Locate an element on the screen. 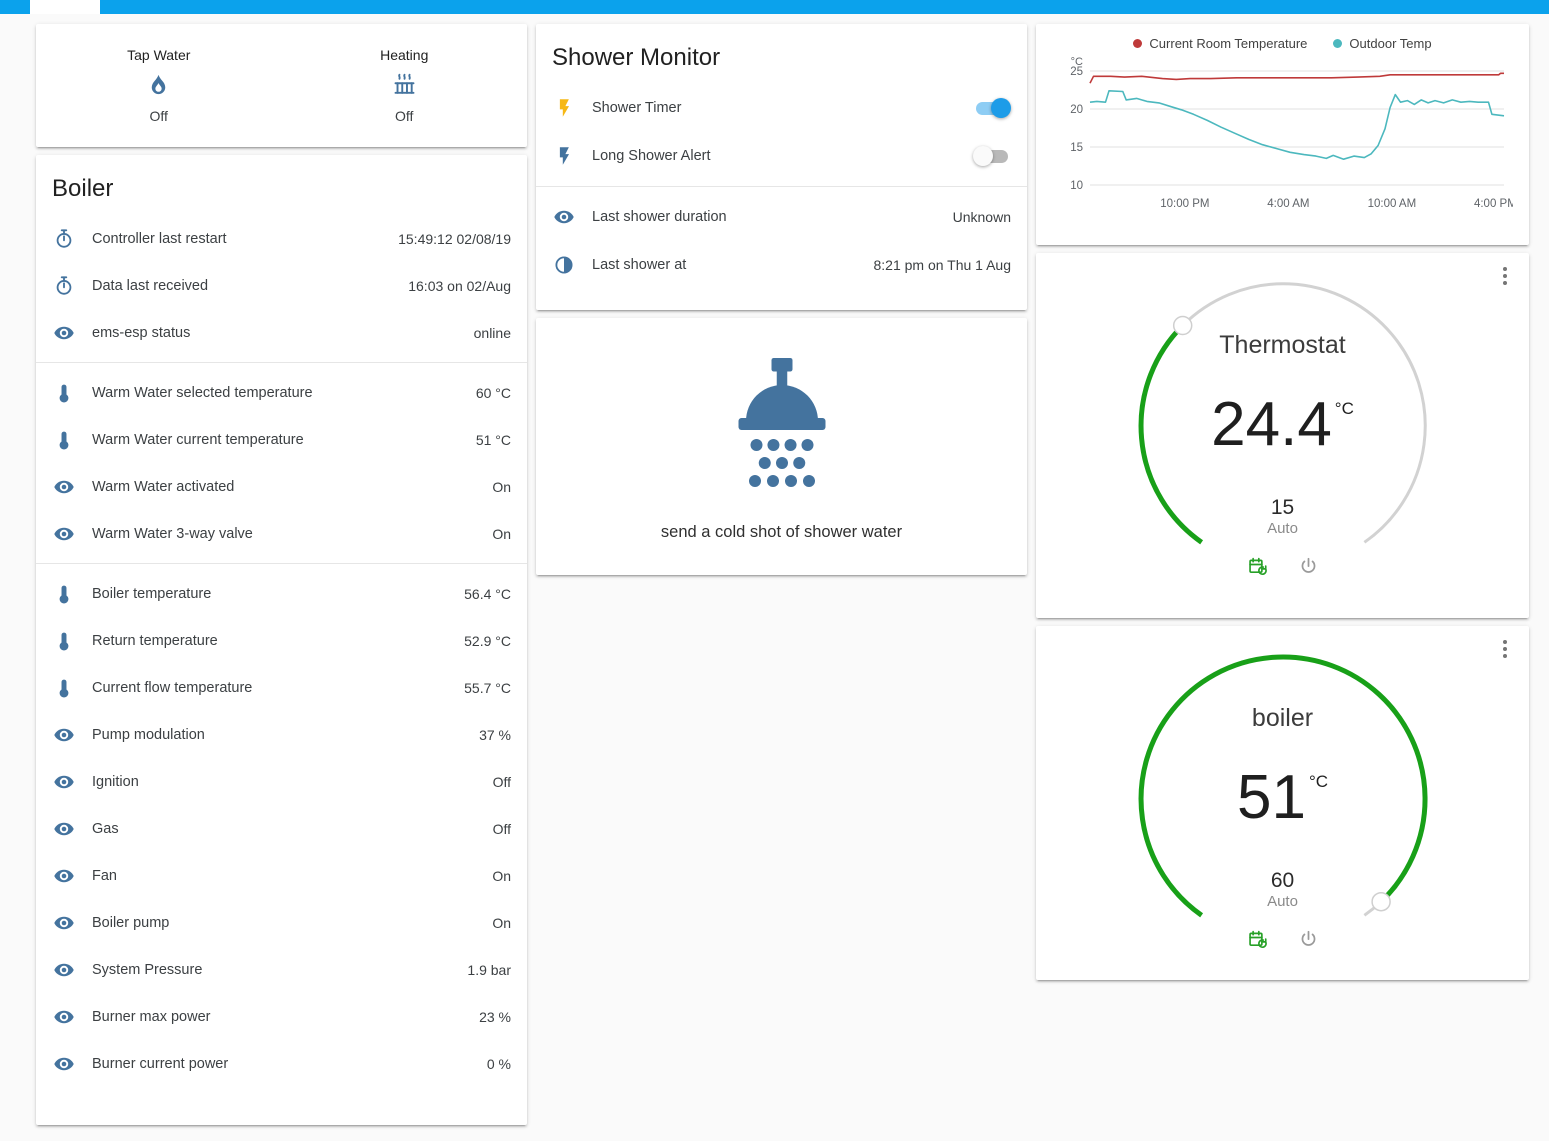 The height and width of the screenshot is (1141, 1549). entity-name: System Pressure is located at coordinates (147, 969).